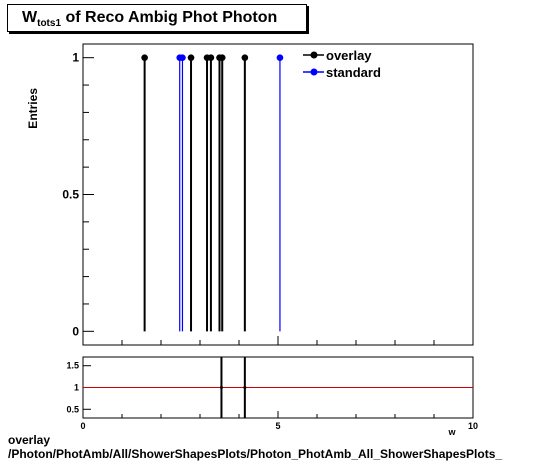  What do you see at coordinates (75, 58) in the screenshot?
I see `y-tick-label: 1` at bounding box center [75, 58].